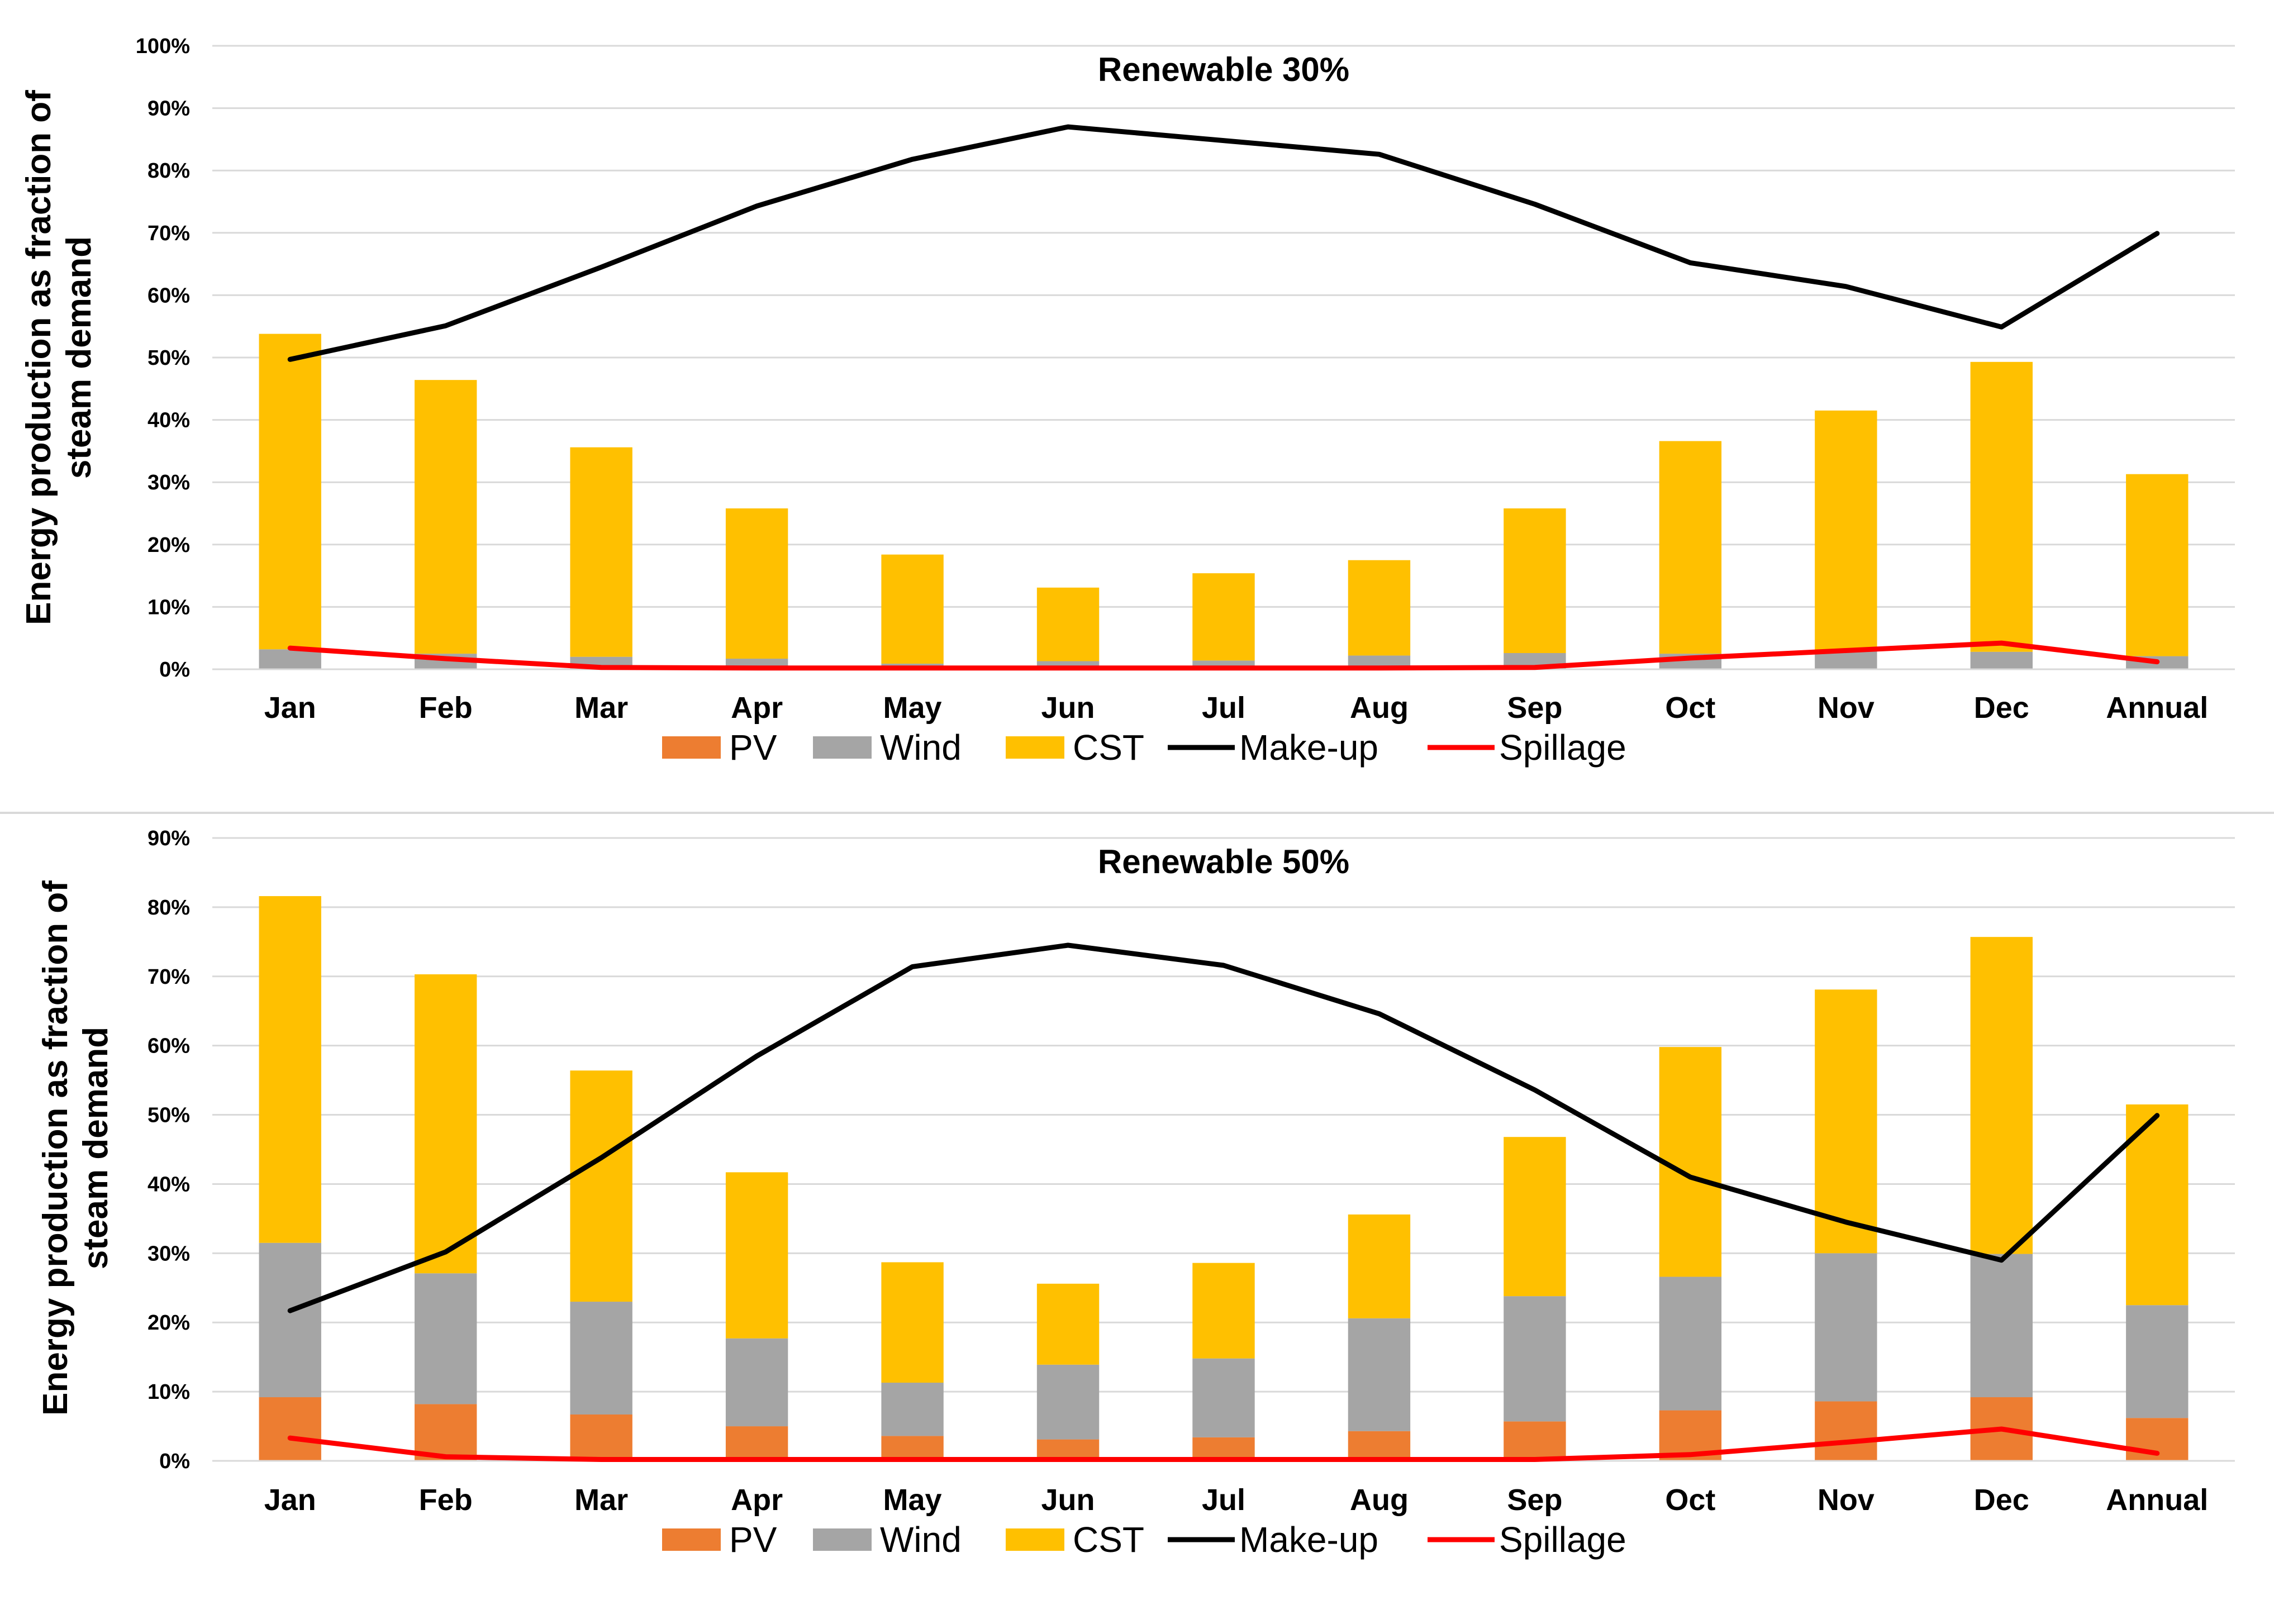  Describe the element at coordinates (169, 977) in the screenshot. I see `y-tick-label: 70%` at that location.